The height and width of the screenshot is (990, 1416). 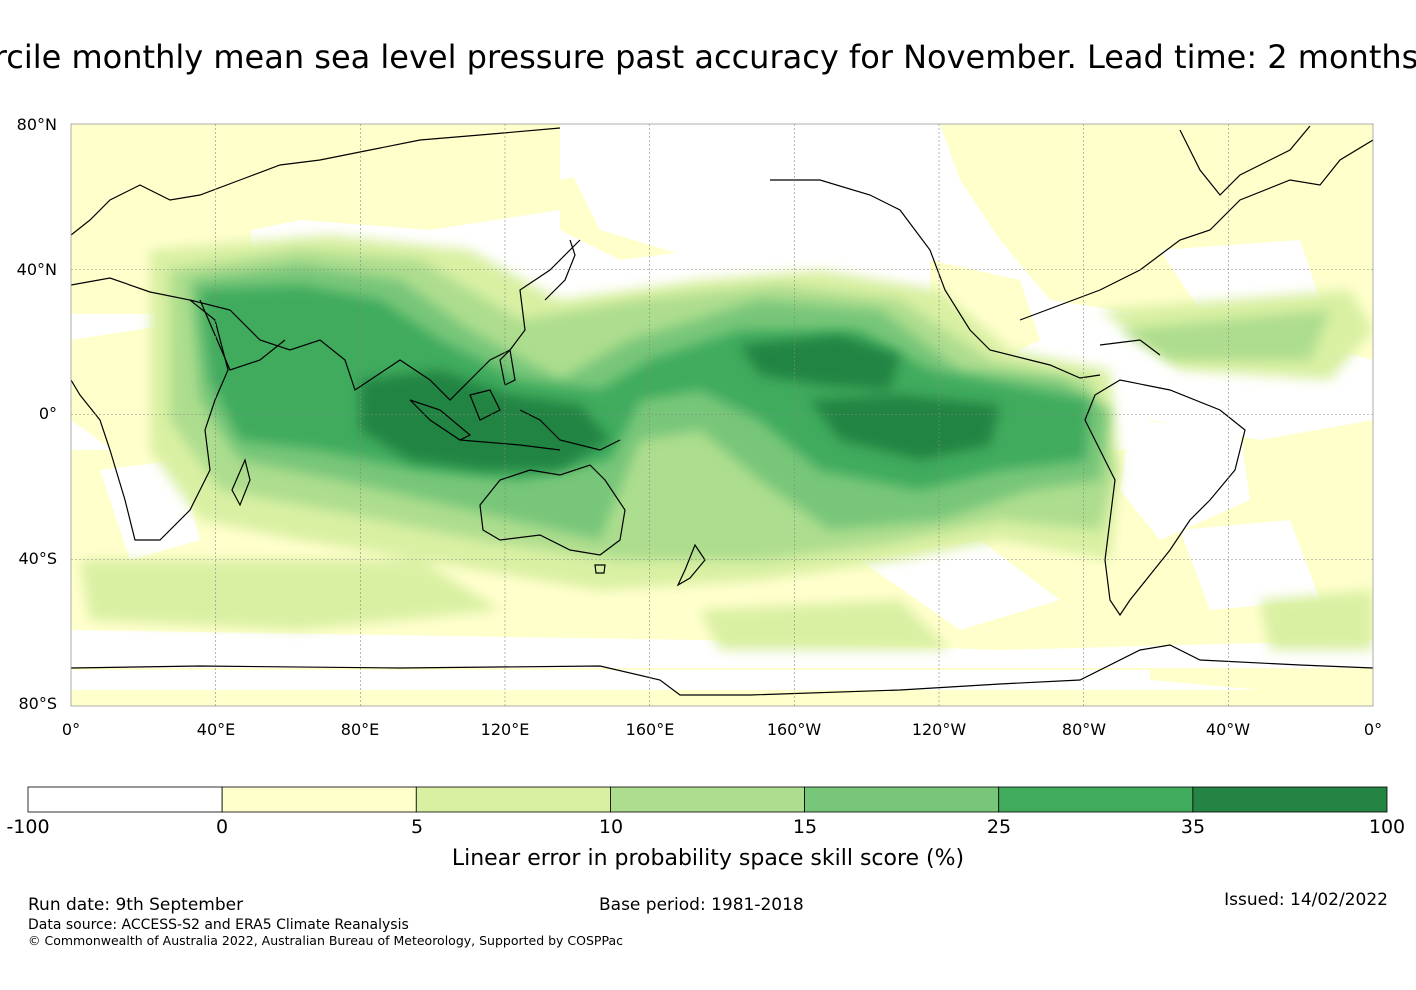 I want to click on lon-label: 40°E, so click(x=216, y=729).